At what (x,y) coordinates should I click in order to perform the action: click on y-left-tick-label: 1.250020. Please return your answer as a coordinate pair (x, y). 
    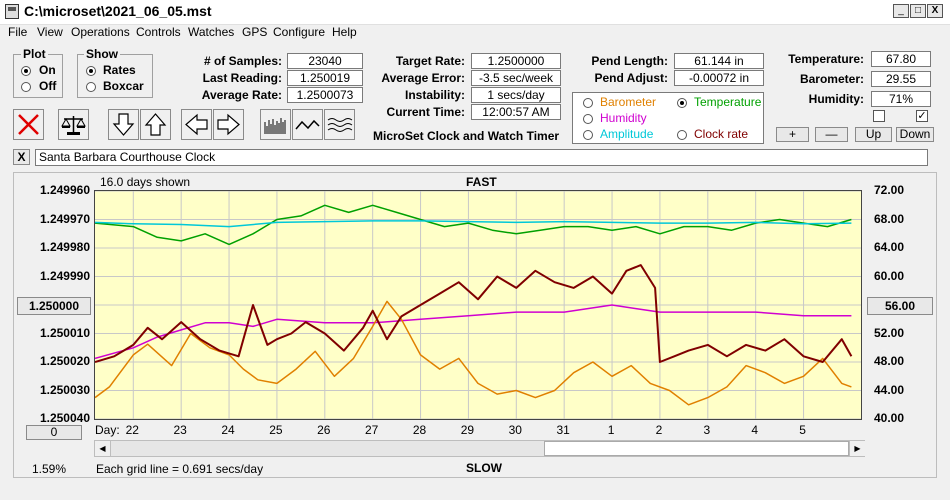
    Looking at the image, I should click on (64, 361).